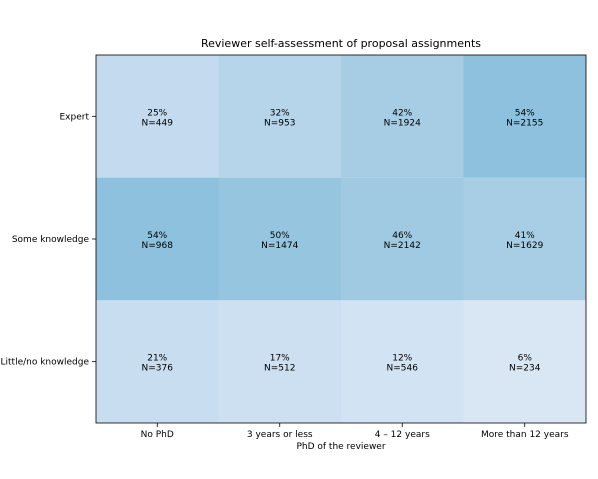 Image resolution: width=598 pixels, height=479 pixels. I want to click on cell-percent-label: 50%, so click(280, 236).